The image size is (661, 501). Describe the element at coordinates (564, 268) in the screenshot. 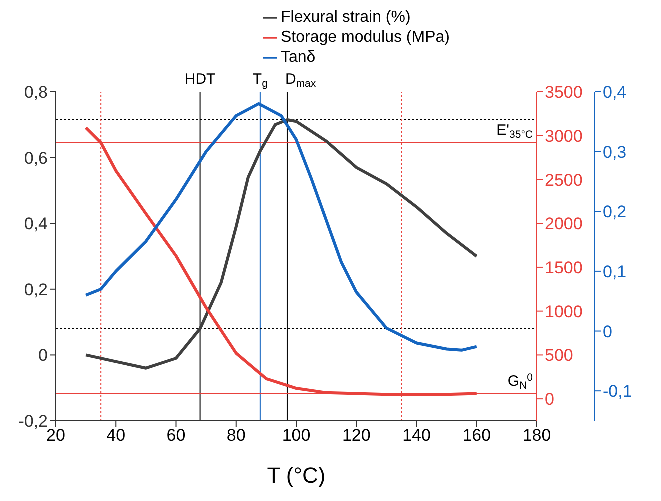

I see `y2-tick-label: 1500` at that location.